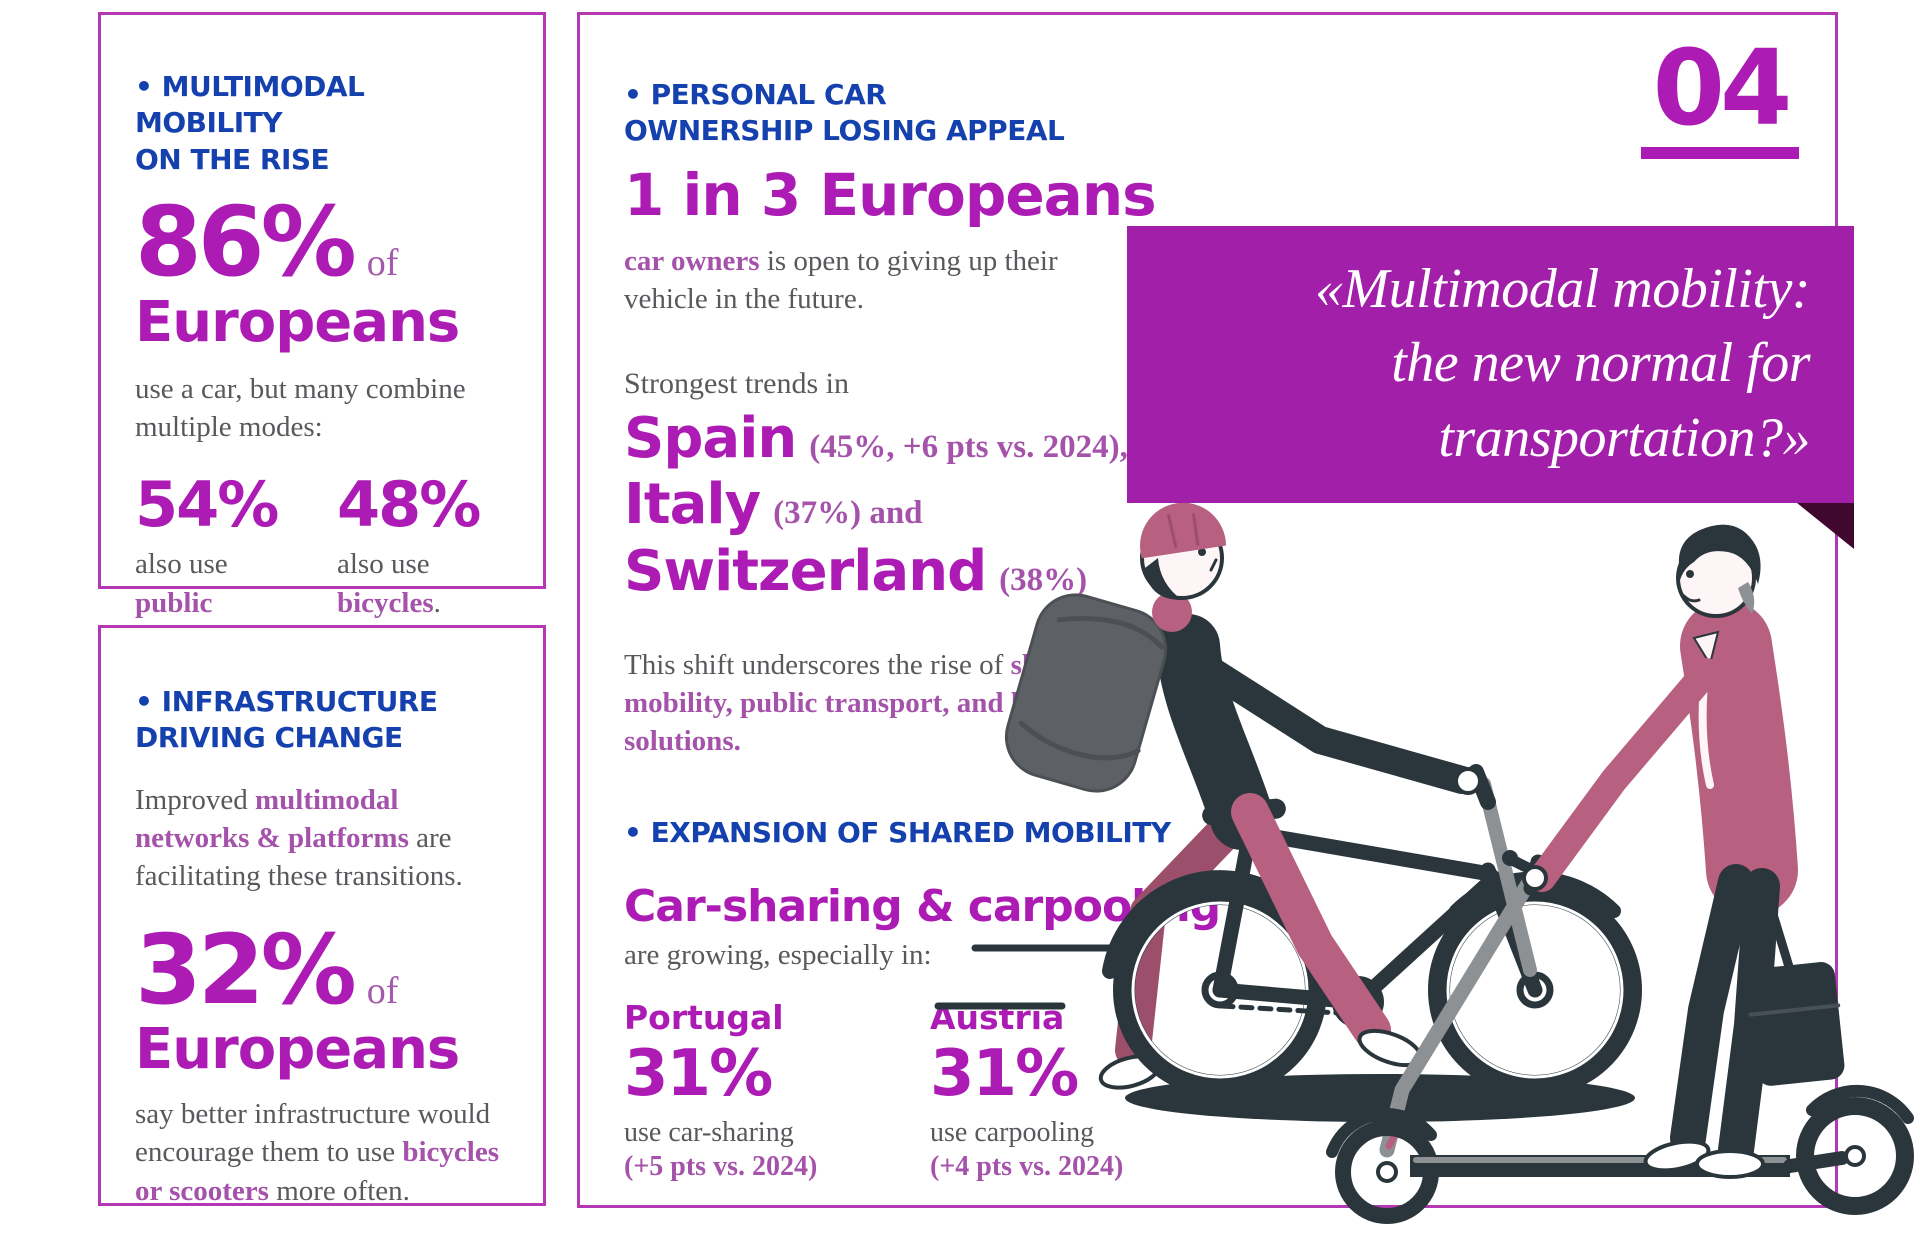  What do you see at coordinates (736, 384) in the screenshot?
I see `trend-intro: Strongest trends in` at bounding box center [736, 384].